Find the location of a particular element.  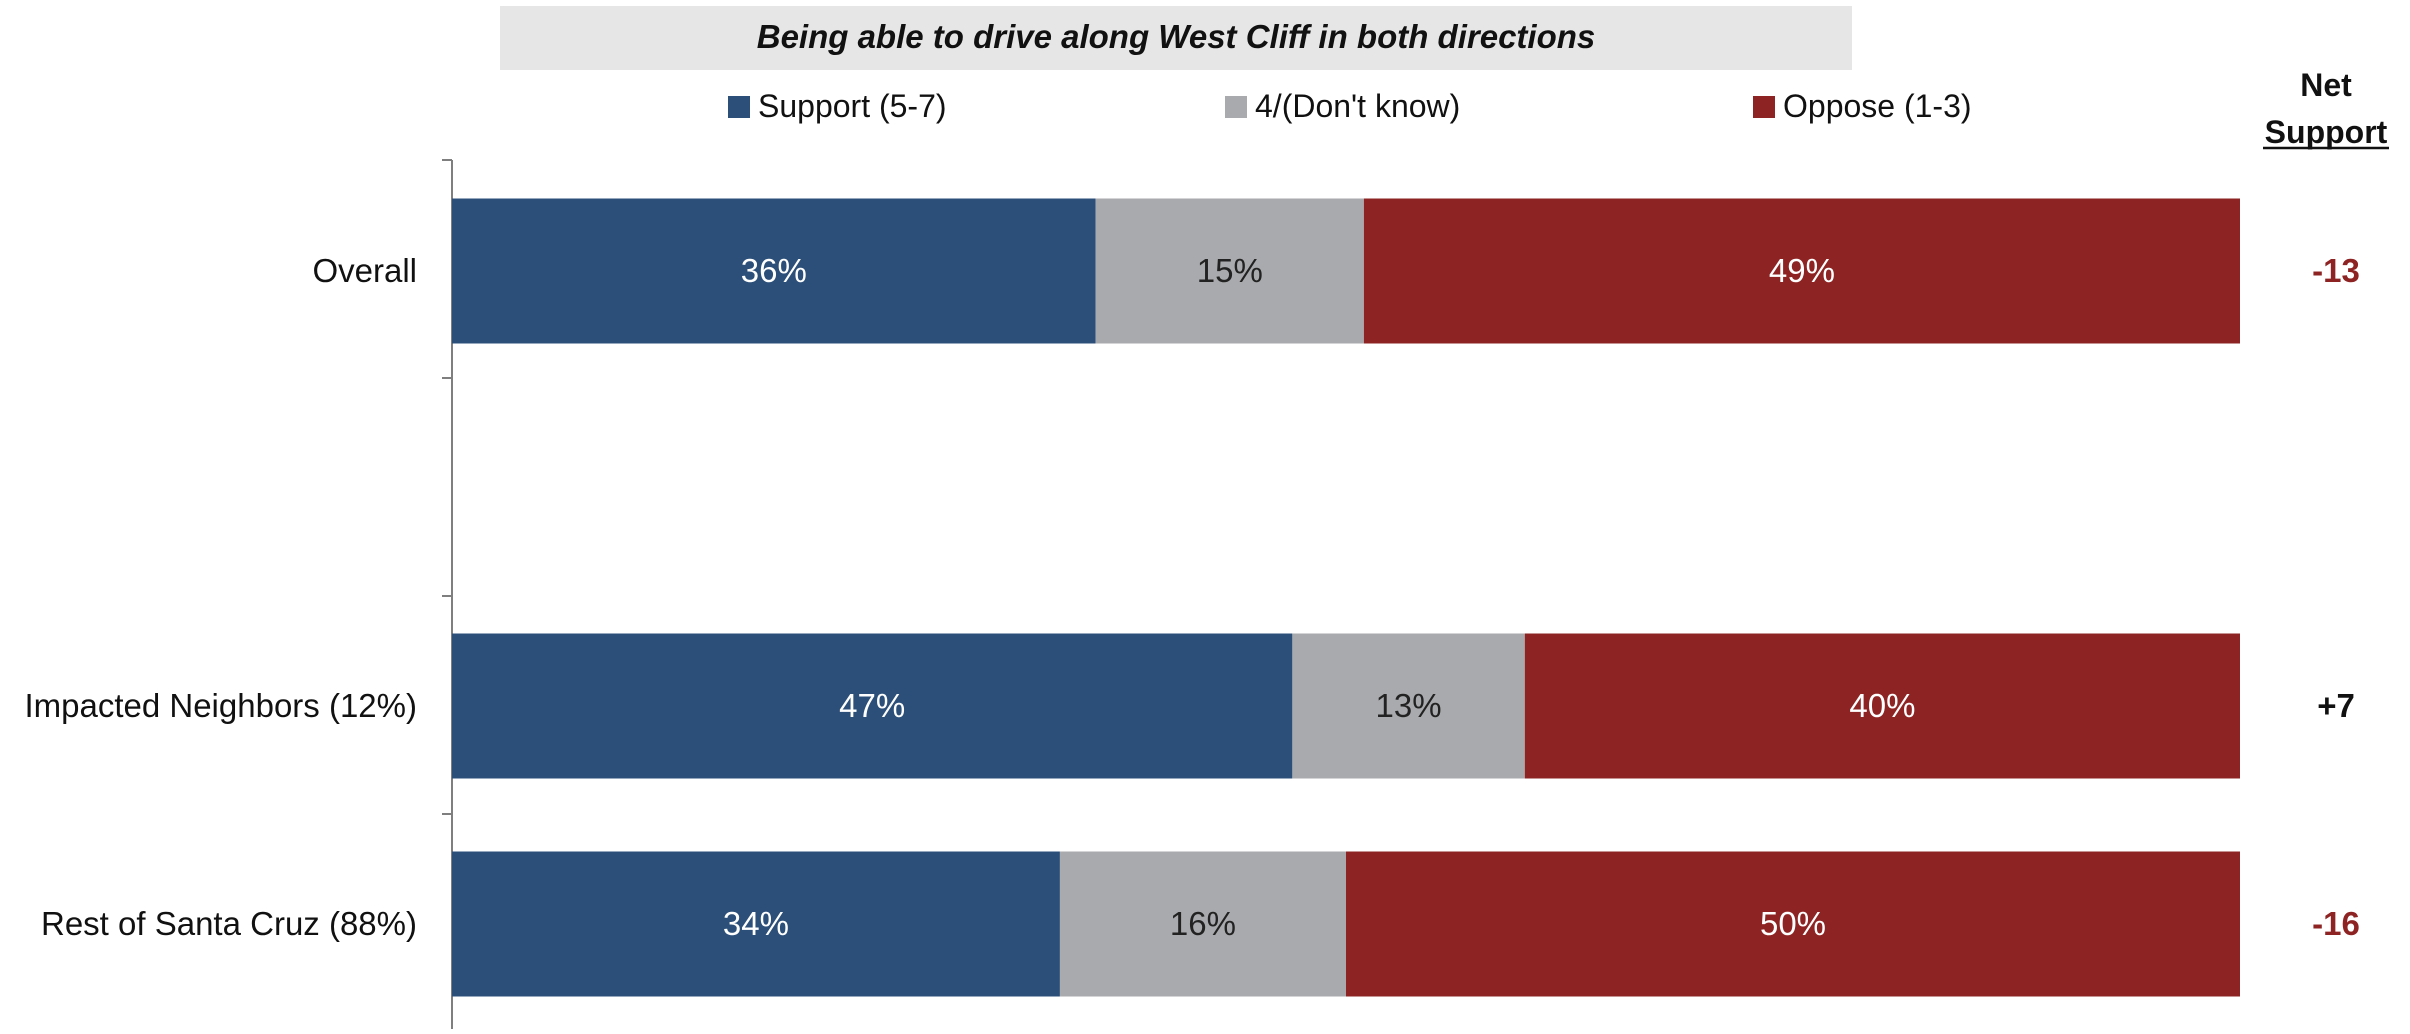

net-support-value-impacted-neighbors-12: +7 is located at coordinates (2336, 705).